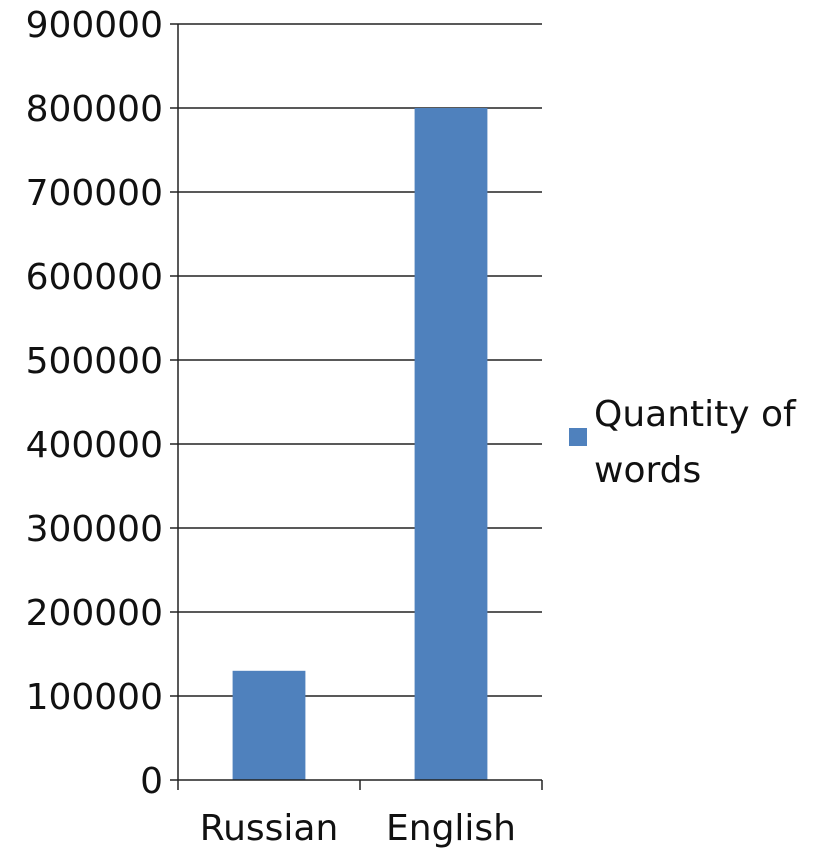  I want to click on y-tick-label: 600000, so click(94, 277).